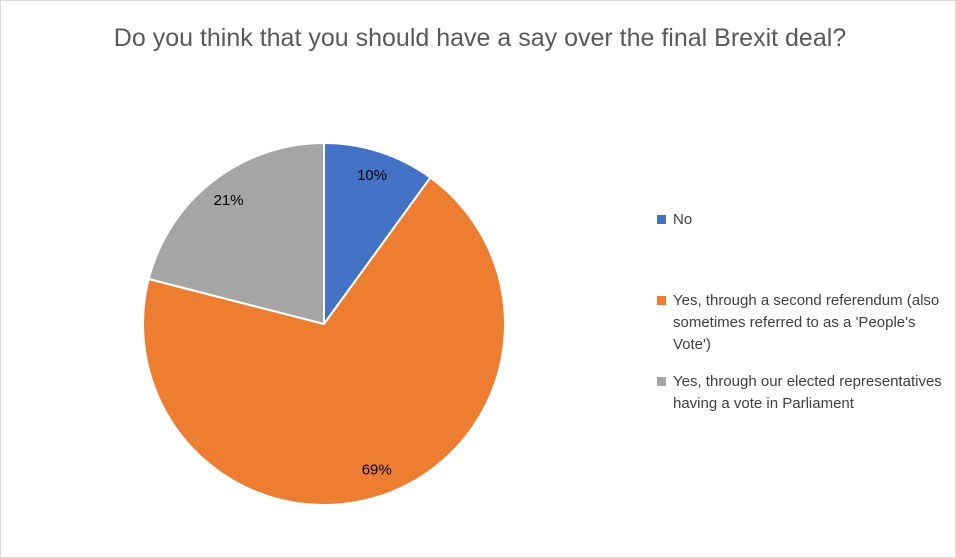  What do you see at coordinates (377, 234) in the screenshot?
I see `pie-slice-no` at bounding box center [377, 234].